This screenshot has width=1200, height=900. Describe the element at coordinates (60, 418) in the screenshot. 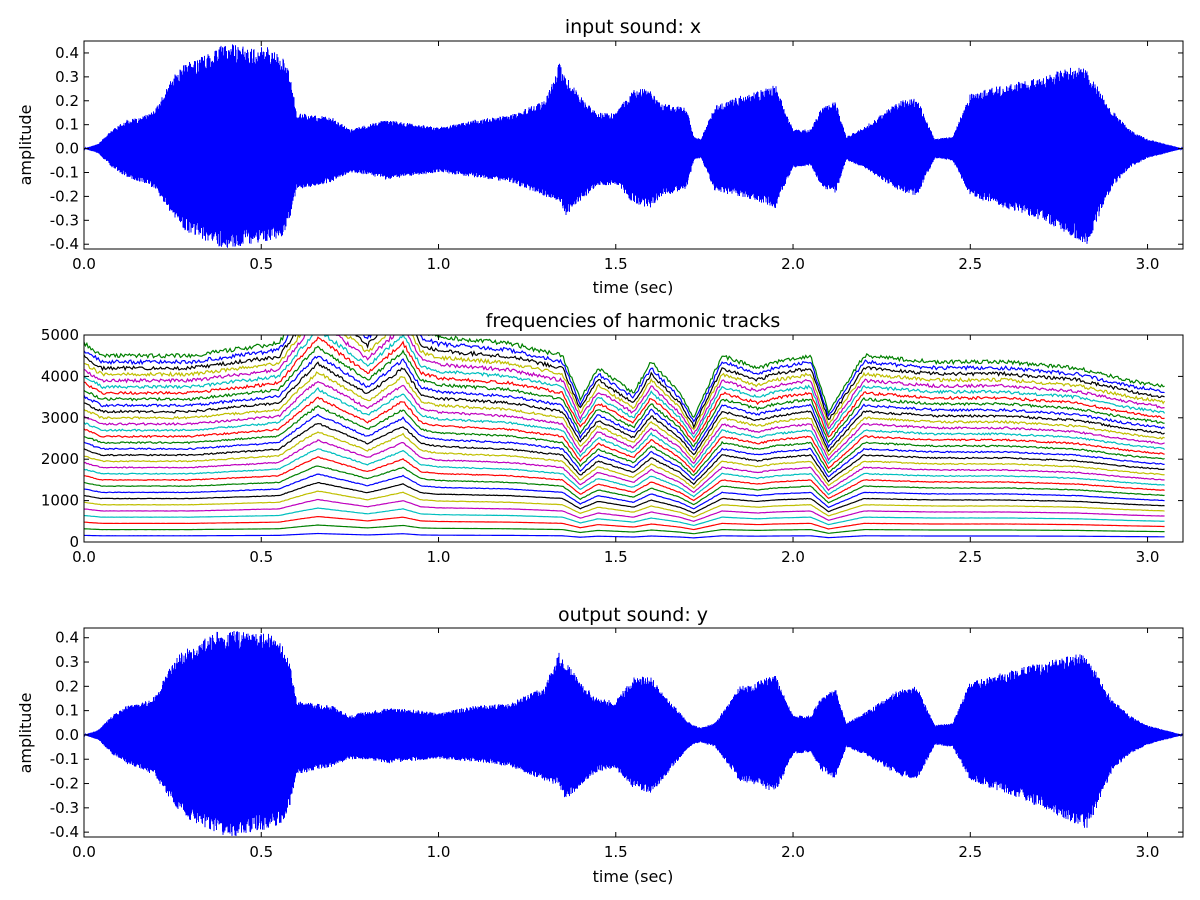

I see `y-tick-label: 3000` at that location.